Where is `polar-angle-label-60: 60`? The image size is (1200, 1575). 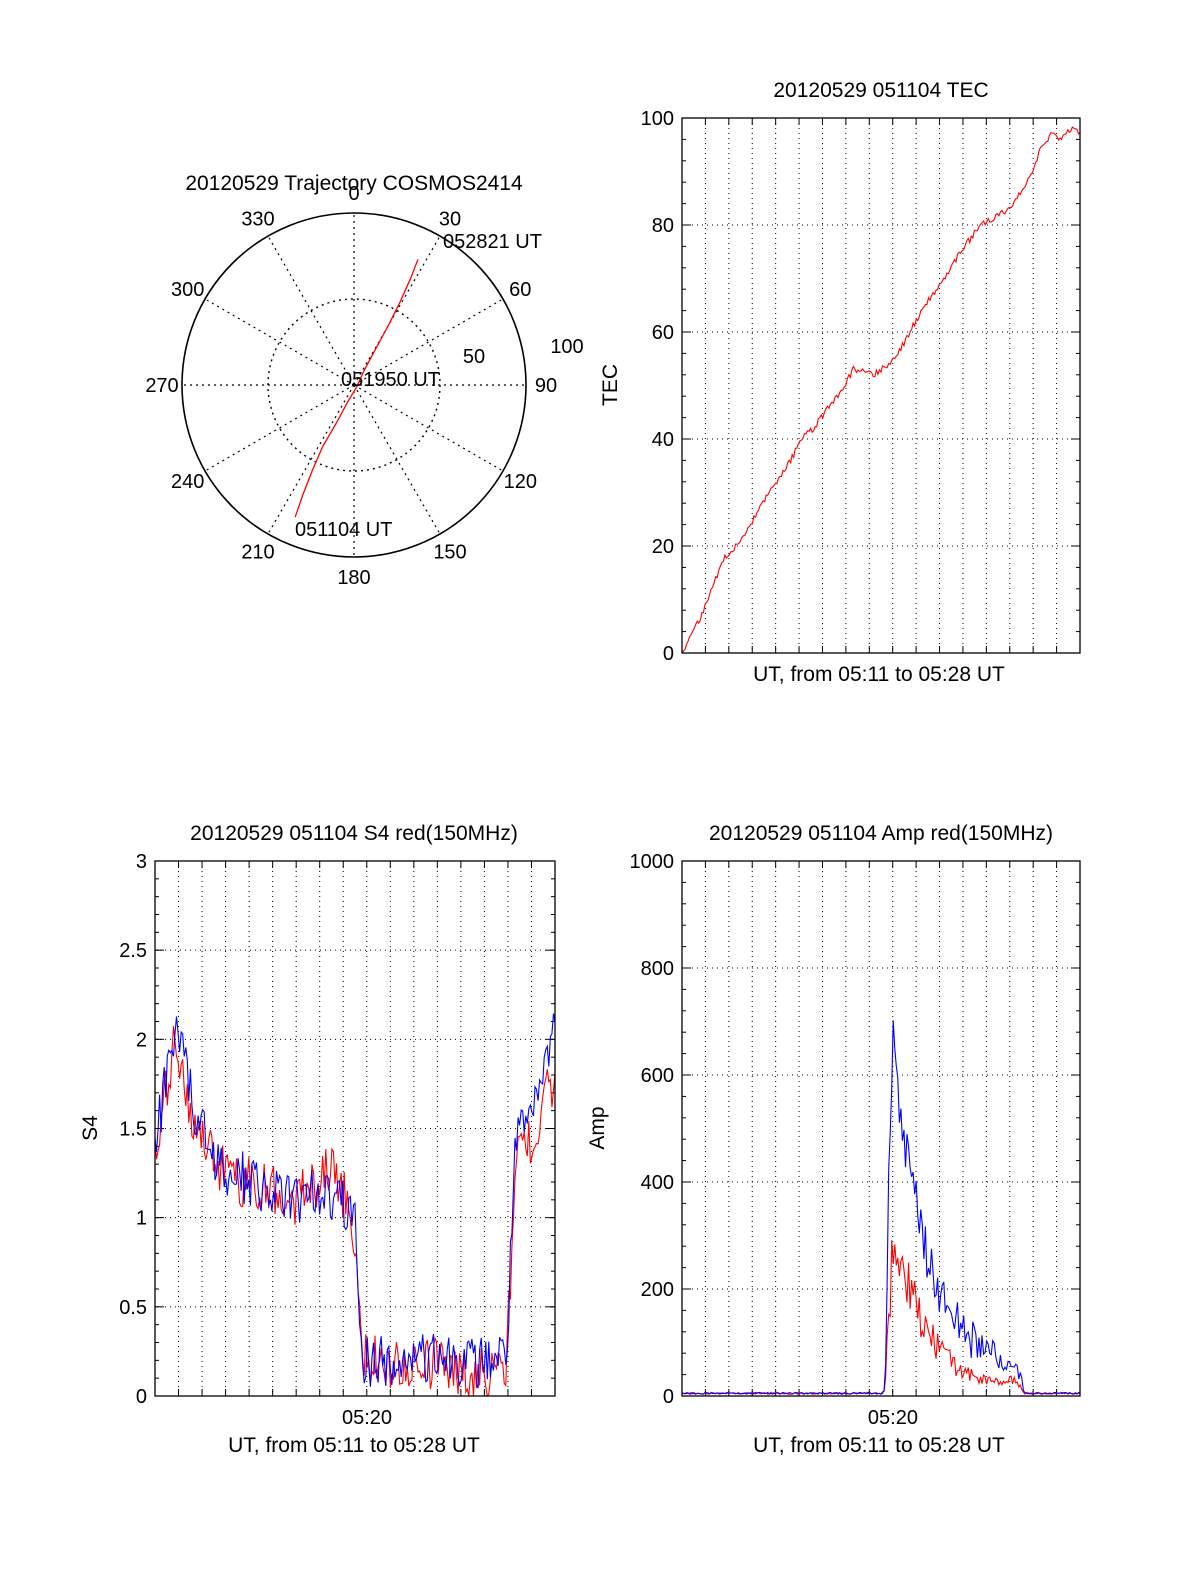 polar-angle-label-60: 60 is located at coordinates (520, 290).